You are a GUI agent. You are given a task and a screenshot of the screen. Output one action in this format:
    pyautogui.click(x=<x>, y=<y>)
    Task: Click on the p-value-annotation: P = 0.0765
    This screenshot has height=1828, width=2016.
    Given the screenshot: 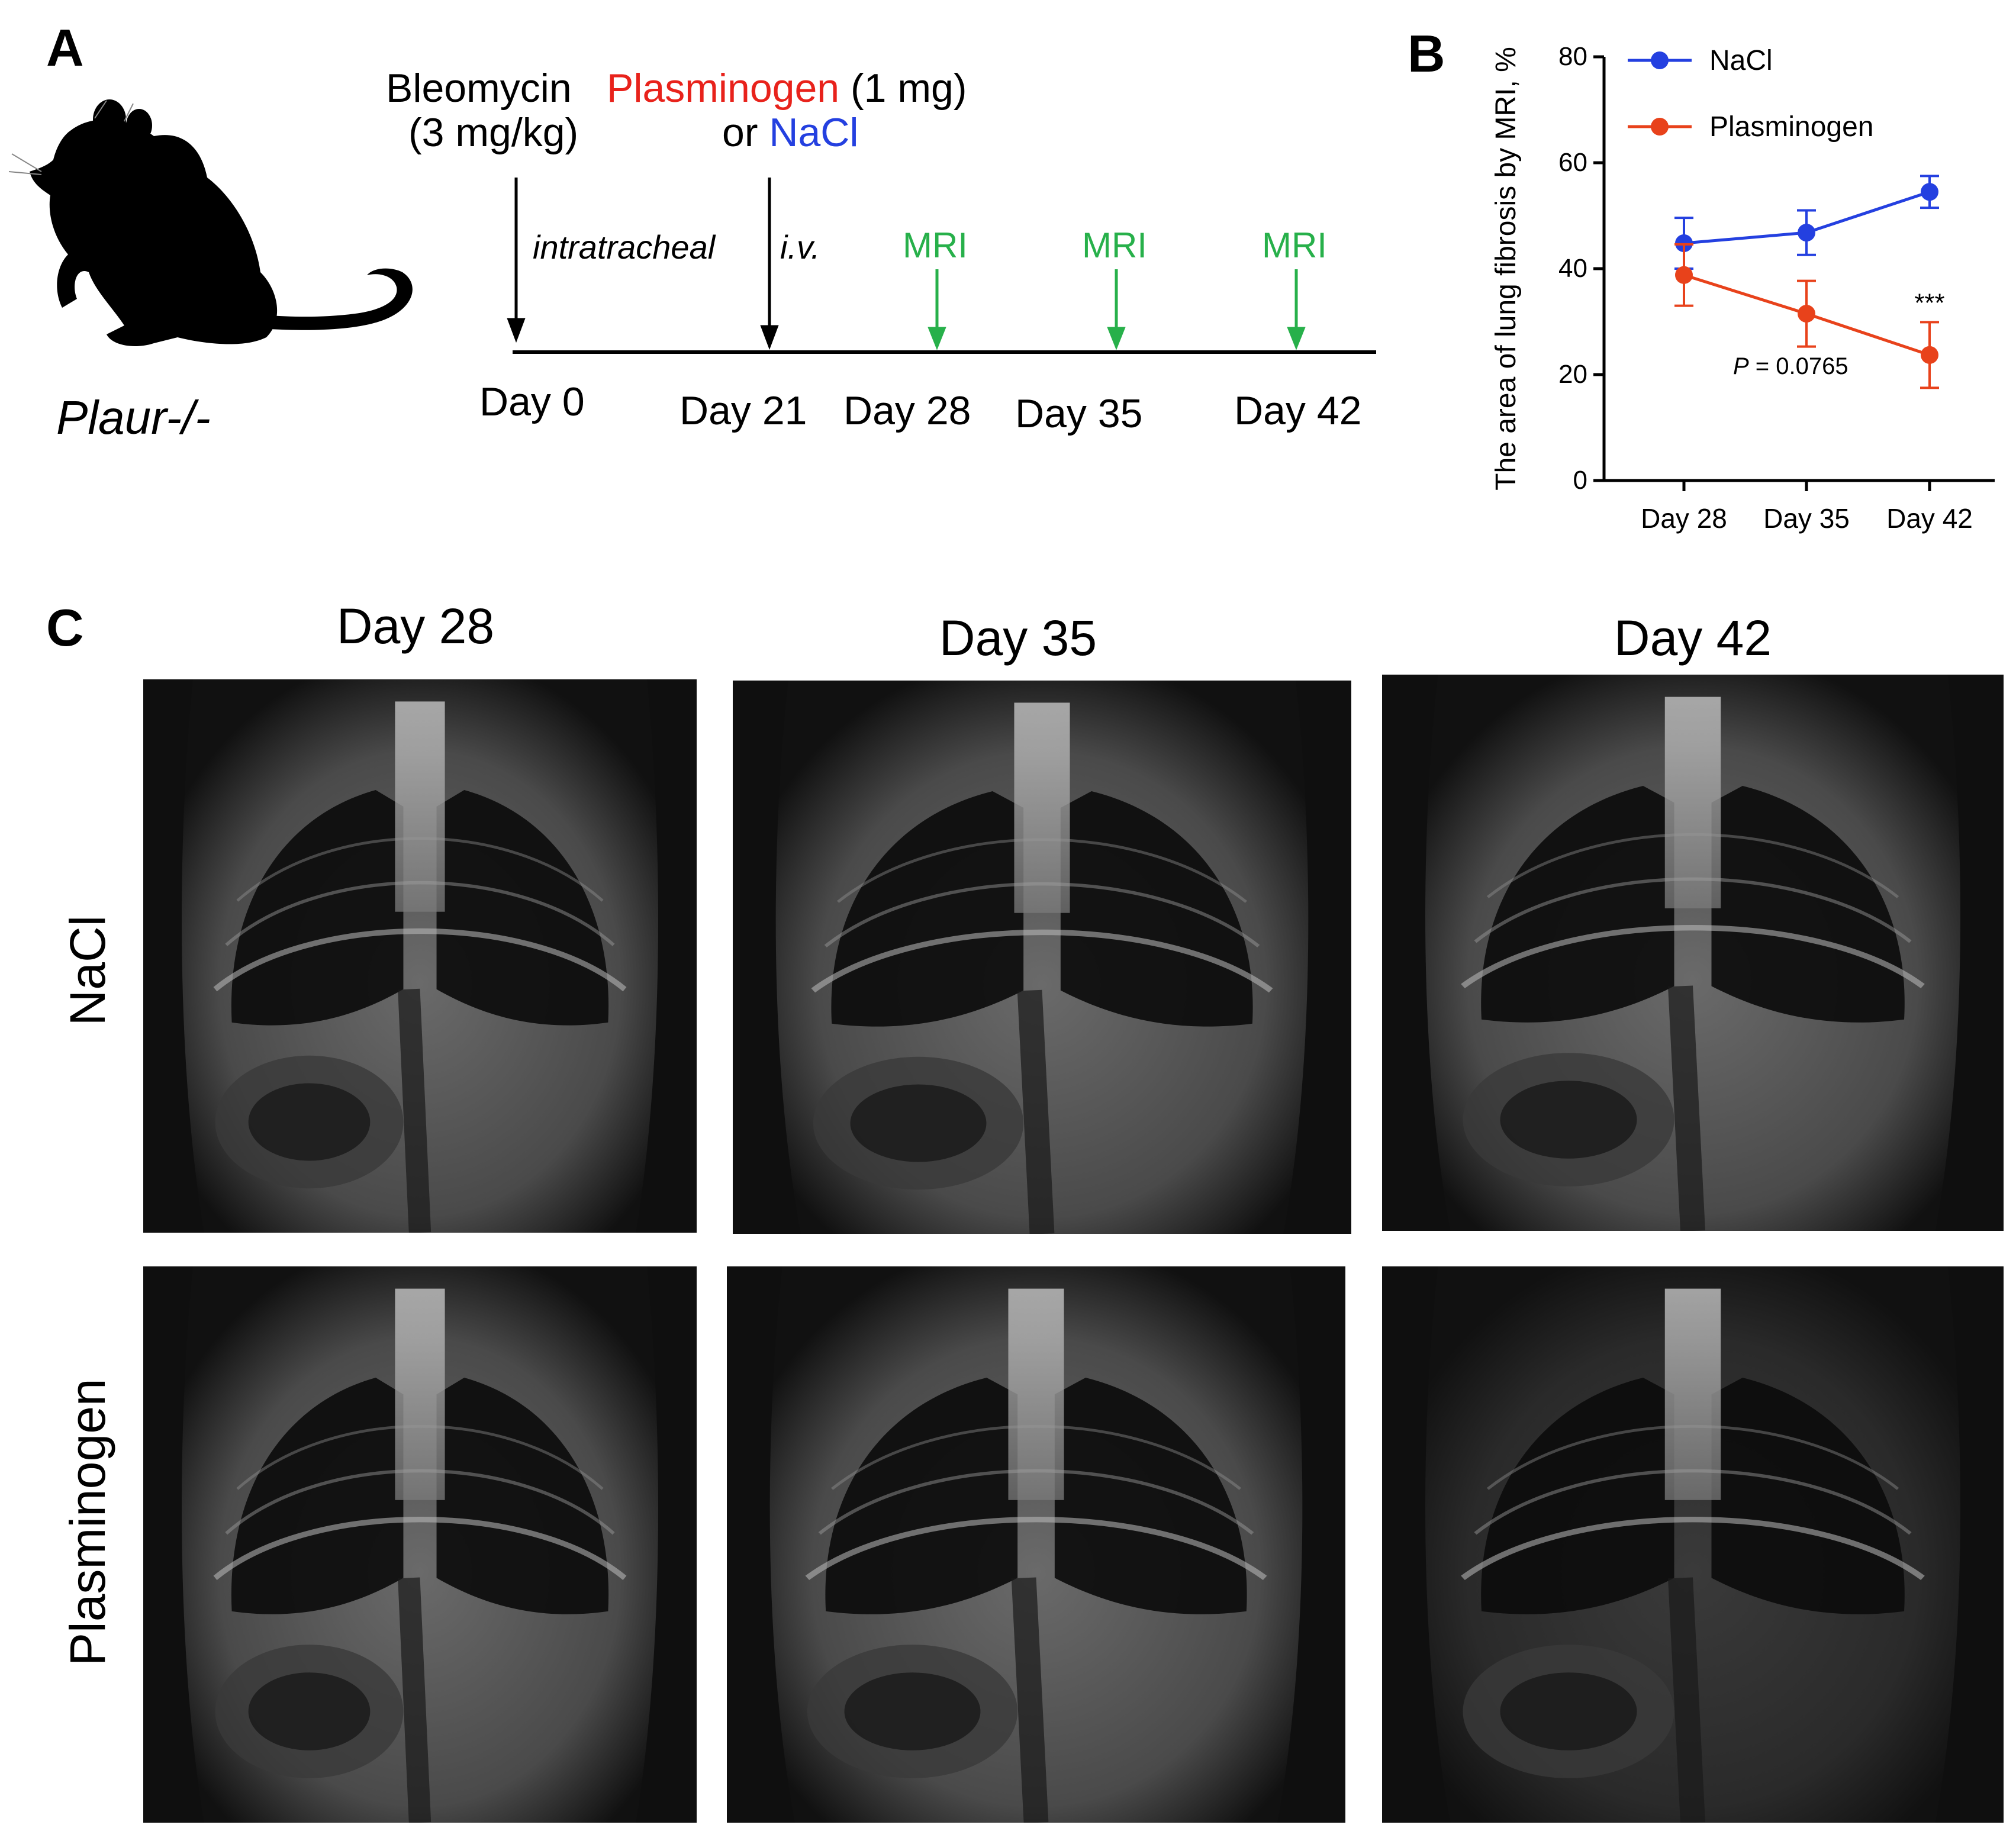 What is the action you would take?
    pyautogui.click(x=1790, y=366)
    